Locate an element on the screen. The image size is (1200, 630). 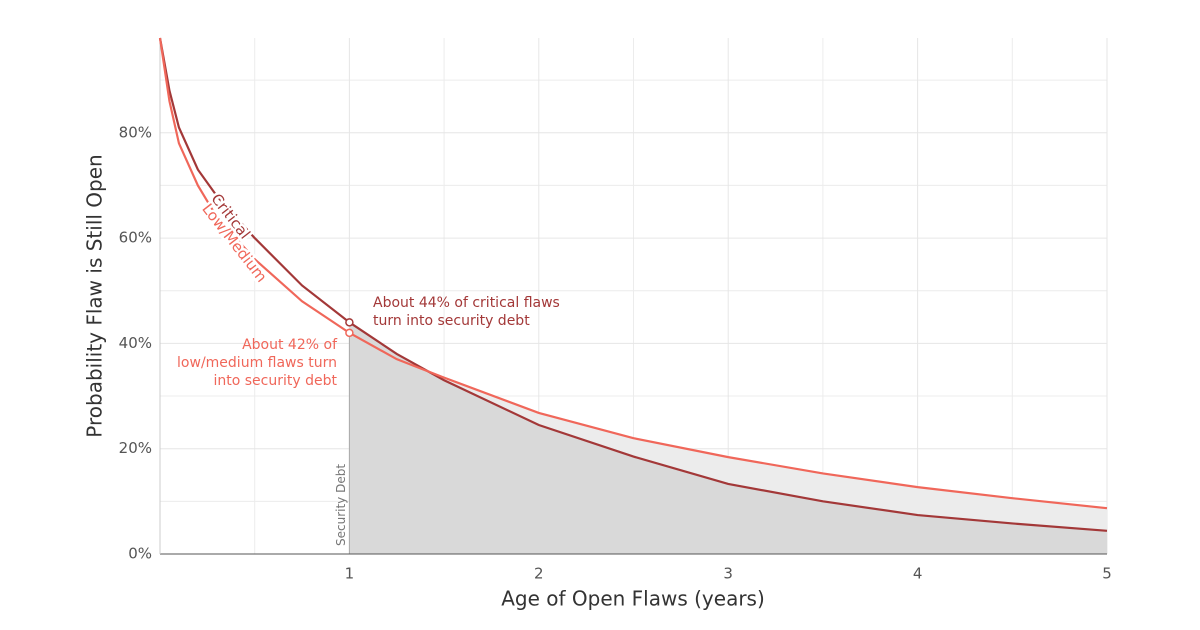
x-tick-label: 3 is located at coordinates (728, 574).